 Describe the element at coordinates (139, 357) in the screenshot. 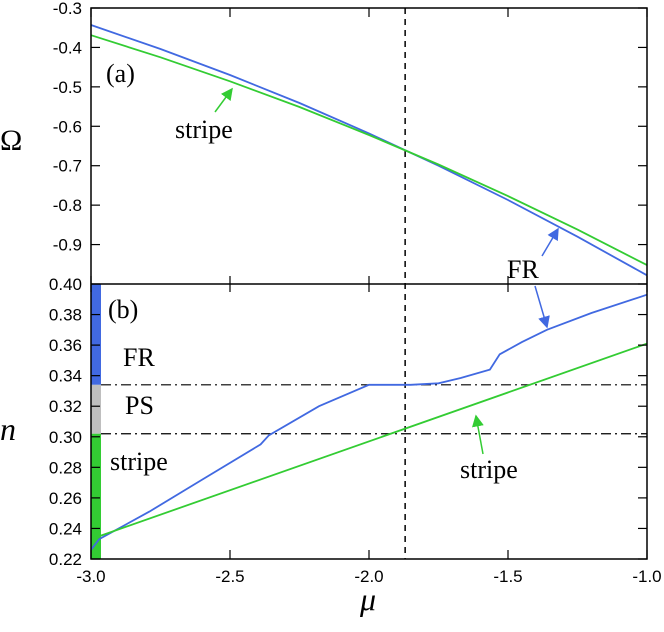

I see `region-fr-label: FR` at that location.